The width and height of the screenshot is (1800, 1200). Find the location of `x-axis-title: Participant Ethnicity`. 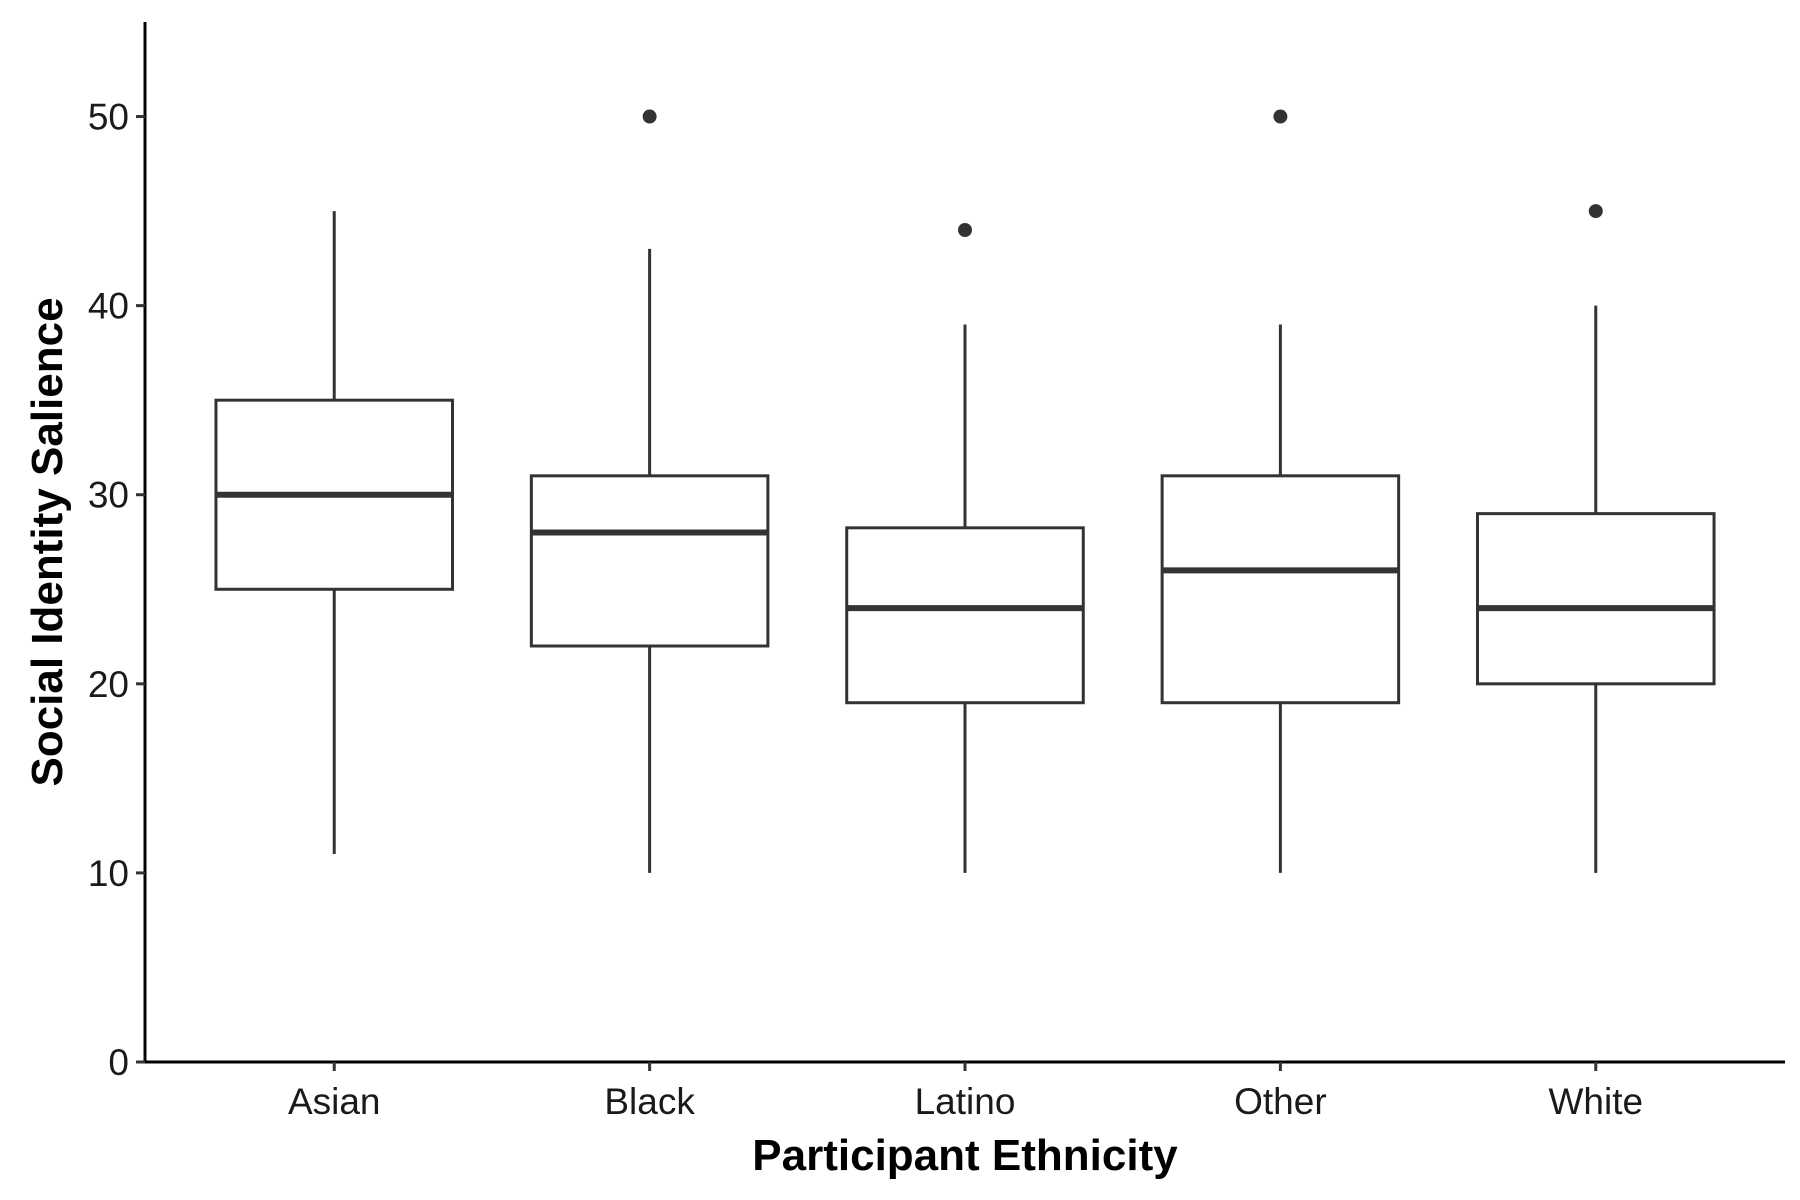

x-axis-title: Participant Ethnicity is located at coordinates (965, 1155).